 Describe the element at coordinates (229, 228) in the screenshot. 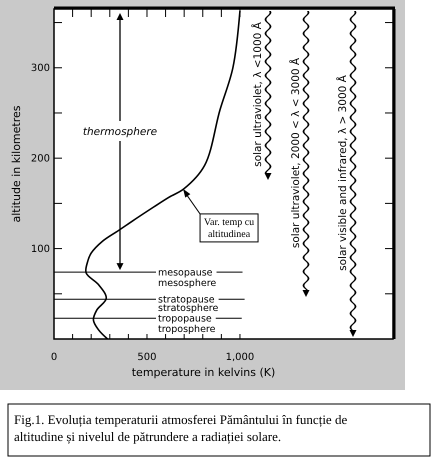

I see `annotation: Var. temp cu altitudinea` at that location.